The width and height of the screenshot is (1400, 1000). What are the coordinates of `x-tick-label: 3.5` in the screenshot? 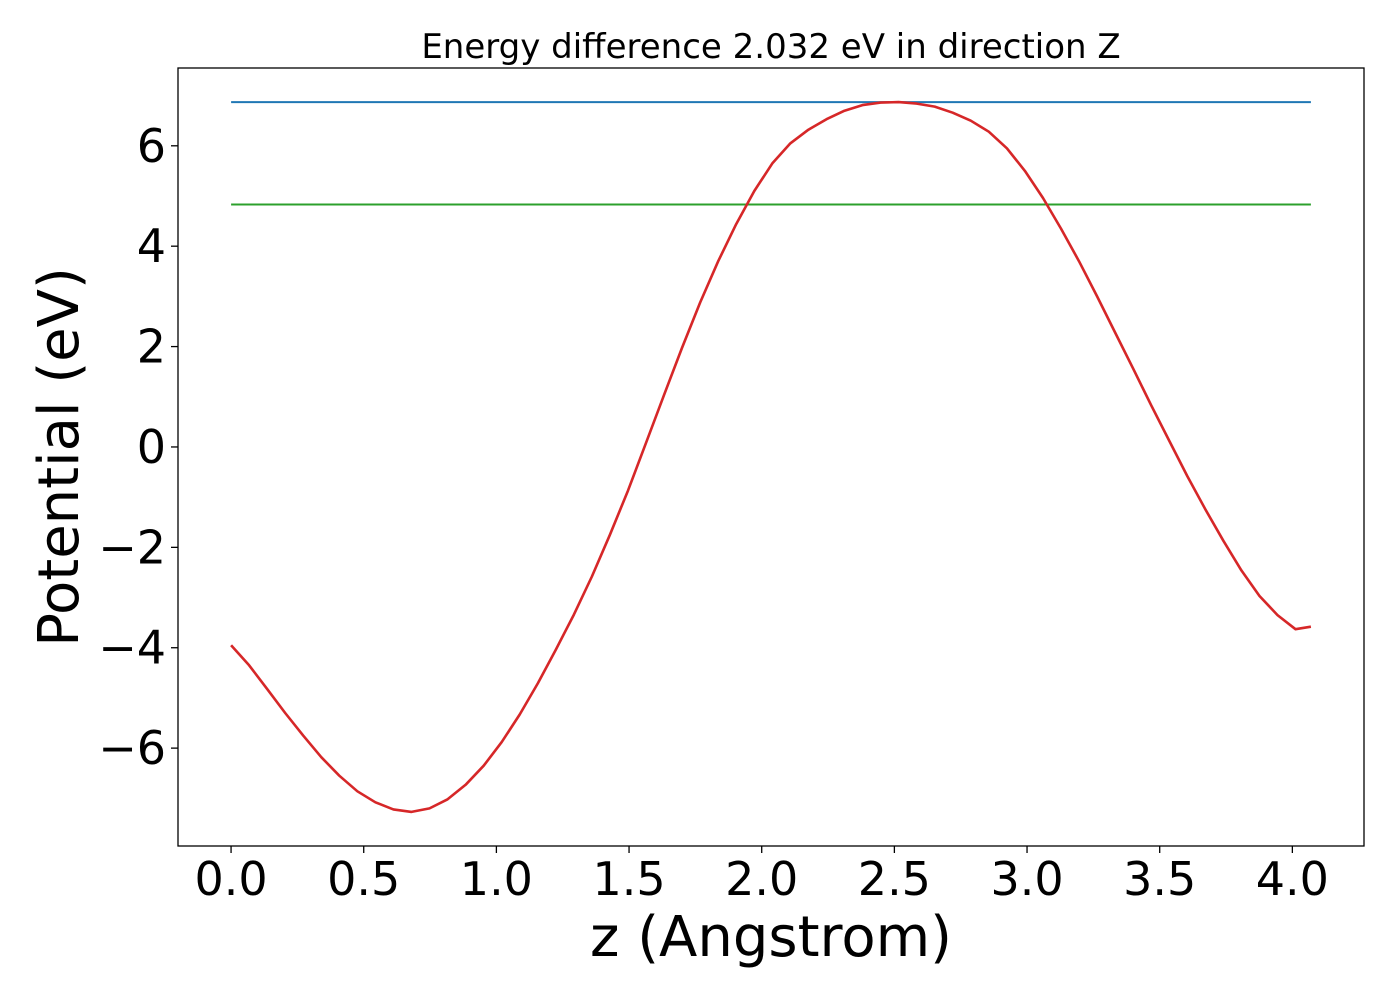 It's located at (1159, 879).